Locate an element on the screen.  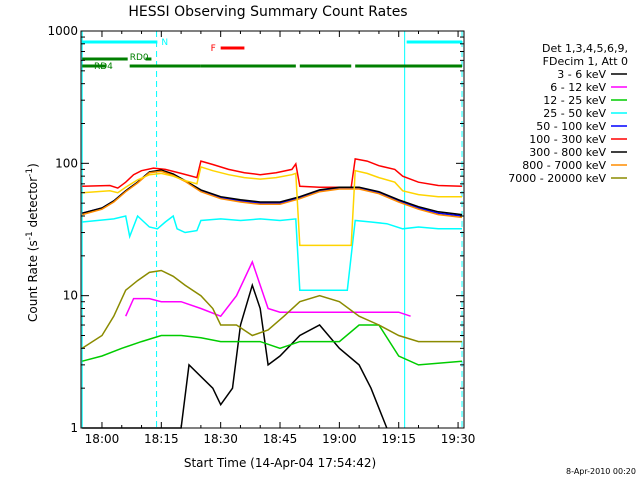
x-tick-label: 18:15 is located at coordinates (161, 439).